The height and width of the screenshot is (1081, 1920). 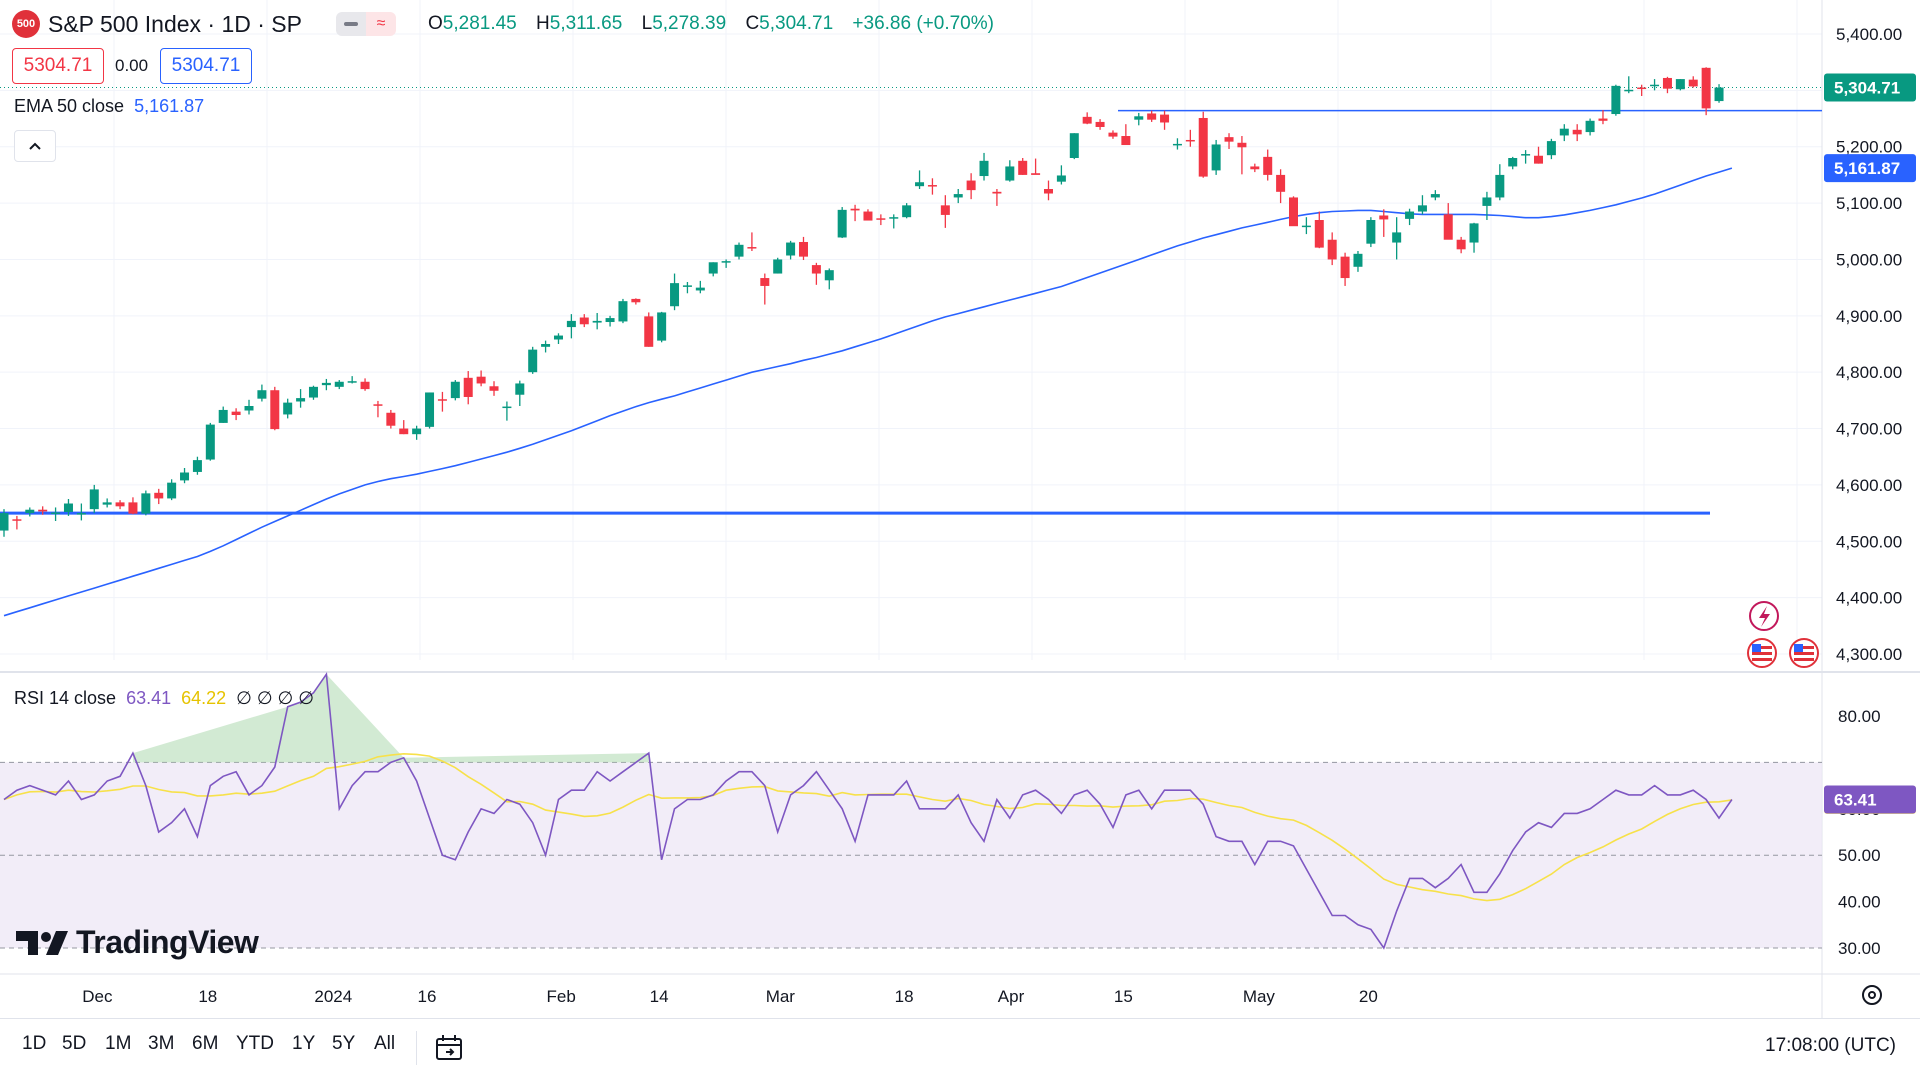 I want to click on rsi-tick-label: 40.00, so click(x=1859, y=902).